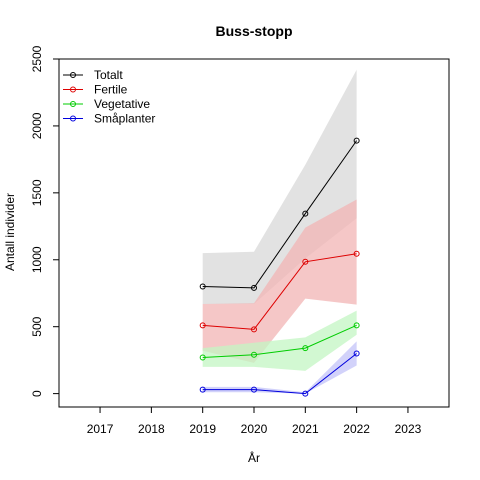 This screenshot has height=480, width=480. Describe the element at coordinates (44, 221) in the screenshot. I see `y-axis: 0 500 1000 1500 2000 2500` at that location.